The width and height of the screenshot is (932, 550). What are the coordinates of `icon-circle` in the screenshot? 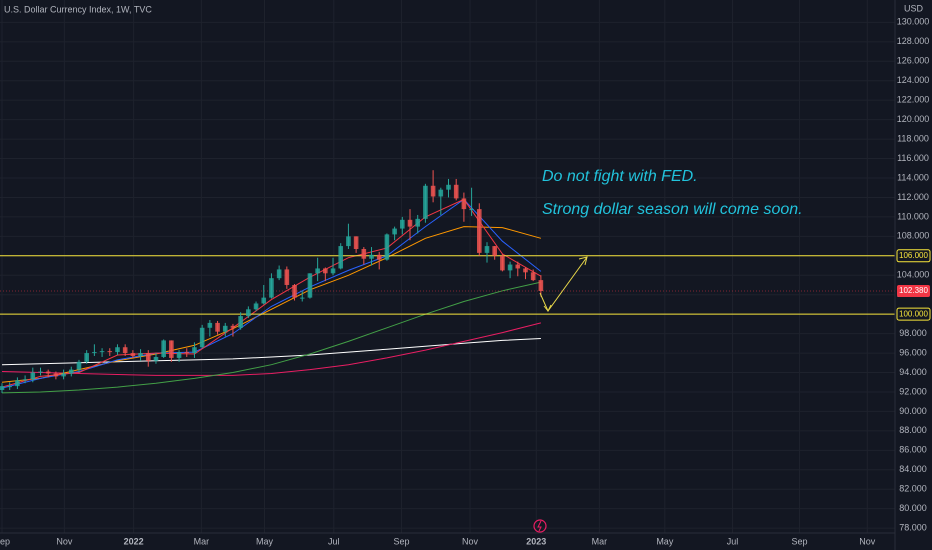 It's located at (540, 526).